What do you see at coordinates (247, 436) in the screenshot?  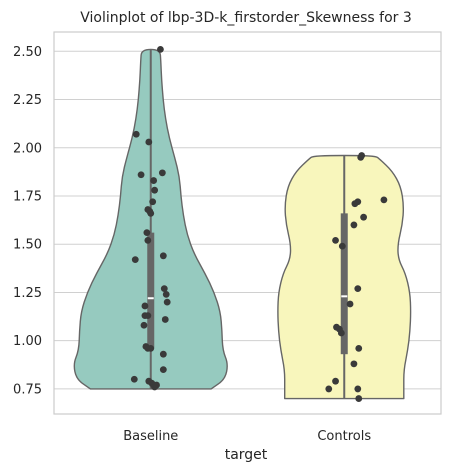 I see `x-tick-labels: Baseline Controls` at bounding box center [247, 436].